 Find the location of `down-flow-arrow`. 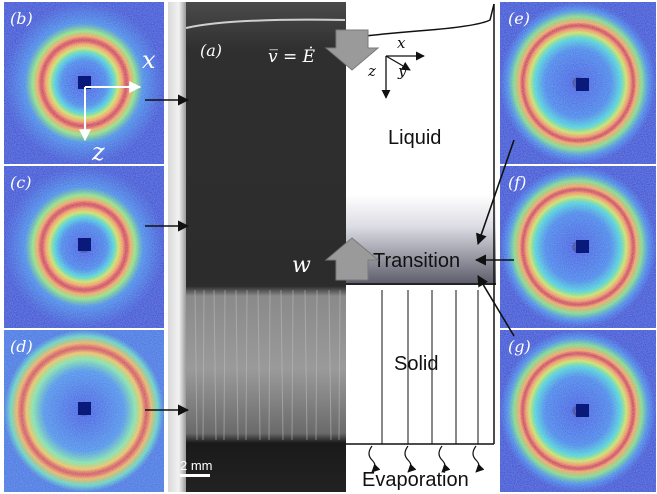

down-flow-arrow is located at coordinates (352, 50).